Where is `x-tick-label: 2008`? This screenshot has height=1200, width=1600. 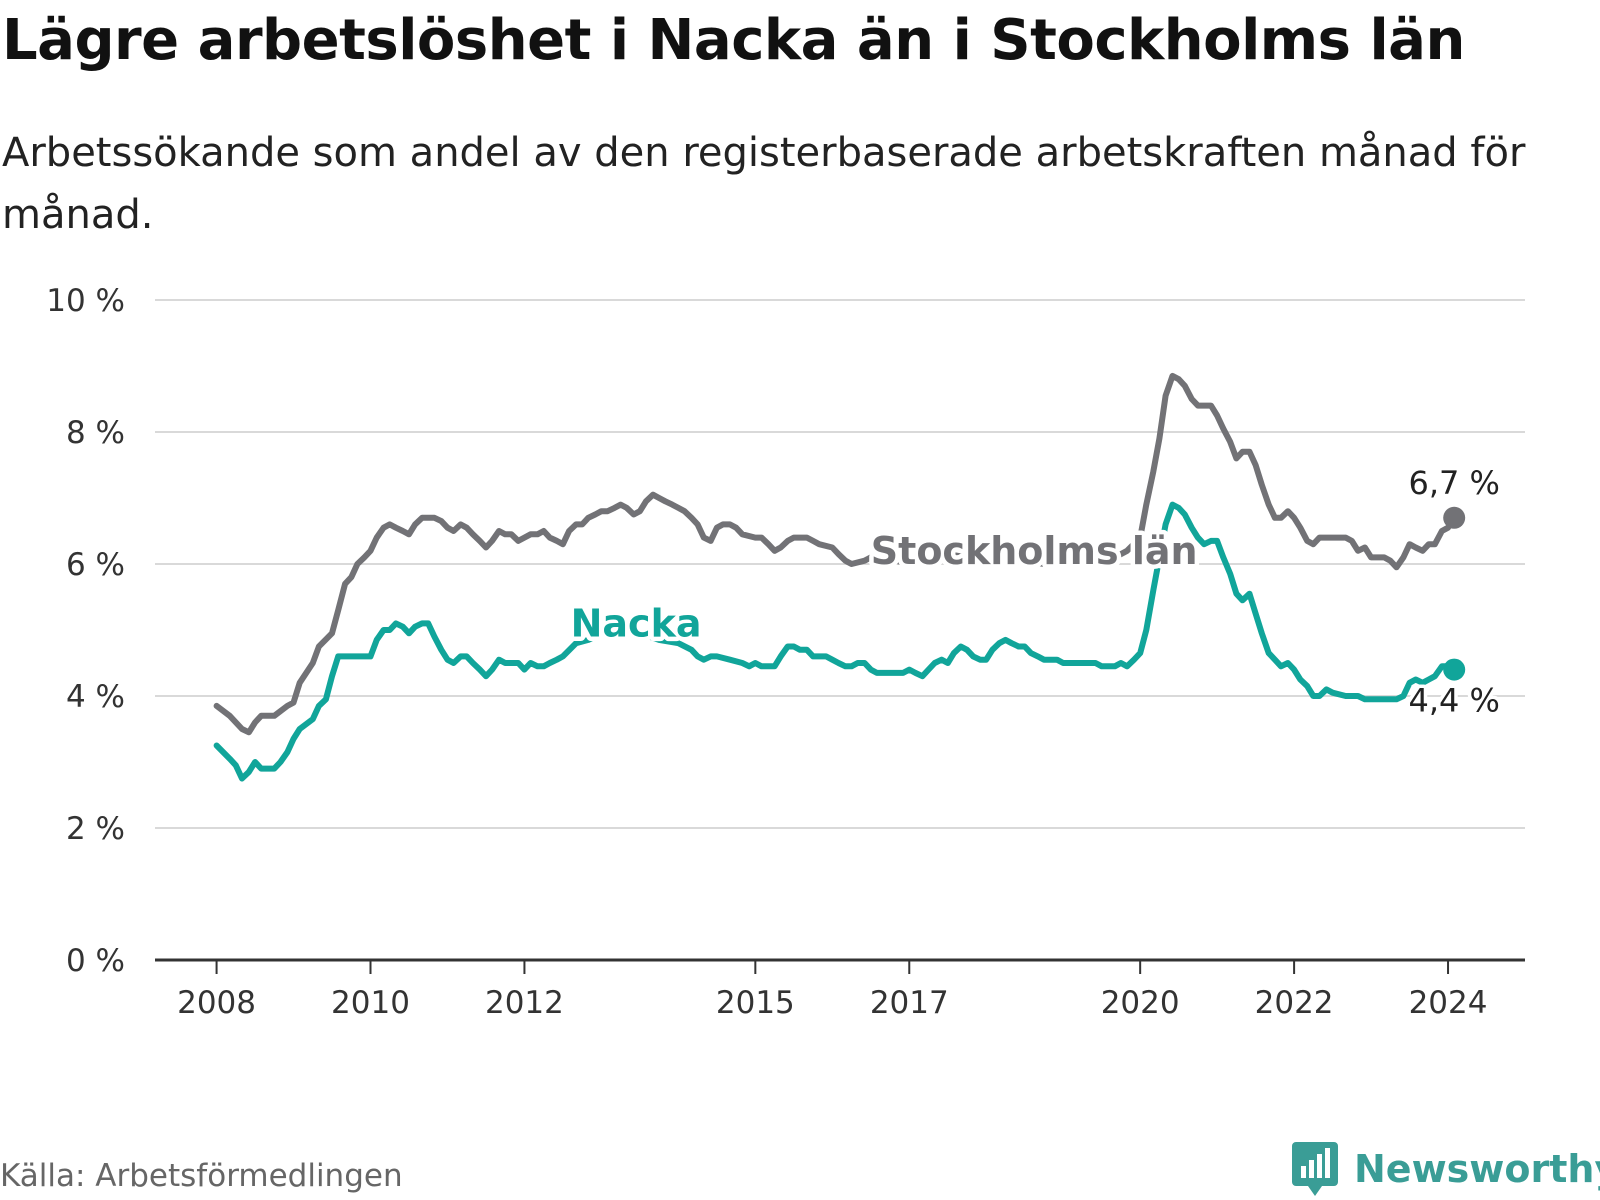 x-tick-label: 2008 is located at coordinates (216, 1003).